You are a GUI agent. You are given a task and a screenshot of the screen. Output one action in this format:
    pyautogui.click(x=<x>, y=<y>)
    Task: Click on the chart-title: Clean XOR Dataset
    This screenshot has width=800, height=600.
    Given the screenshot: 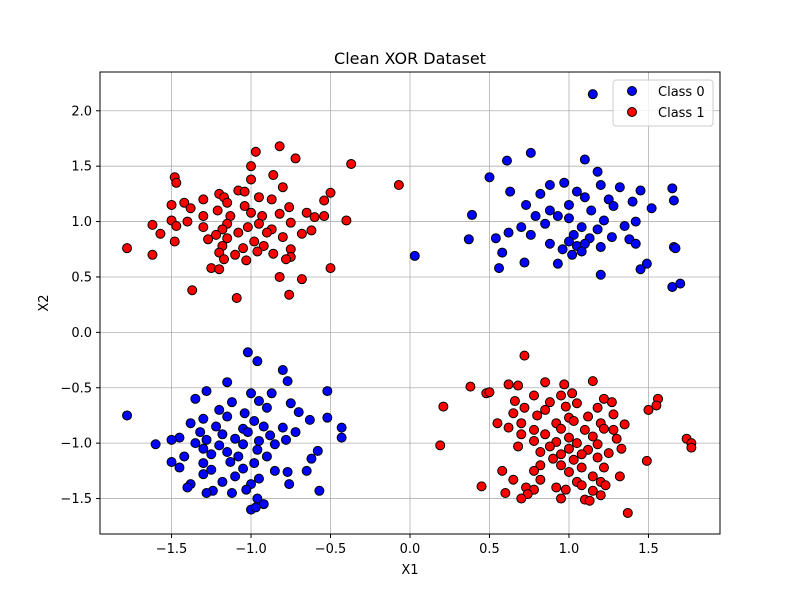 What is the action you would take?
    pyautogui.click(x=410, y=58)
    